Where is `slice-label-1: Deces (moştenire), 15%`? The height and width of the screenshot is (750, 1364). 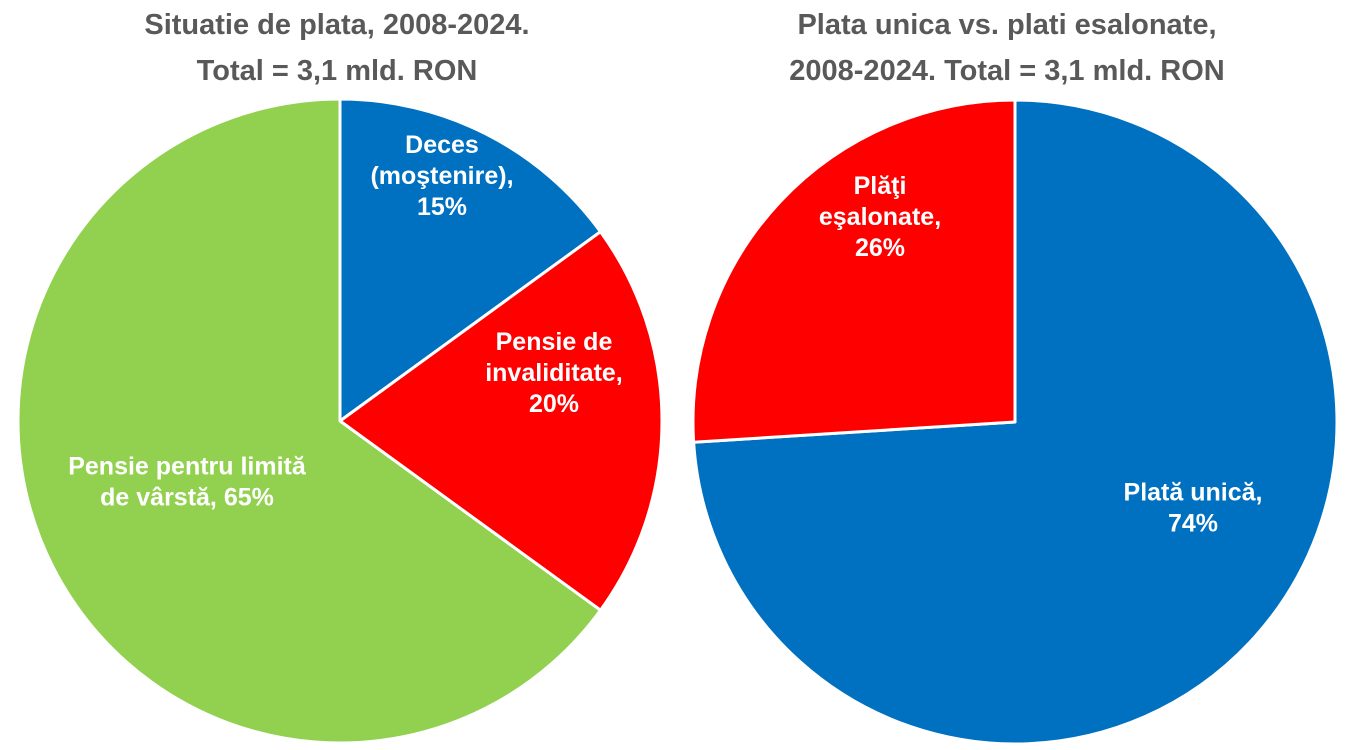 slice-label-1: Deces (moştenire), 15% is located at coordinates (441, 176).